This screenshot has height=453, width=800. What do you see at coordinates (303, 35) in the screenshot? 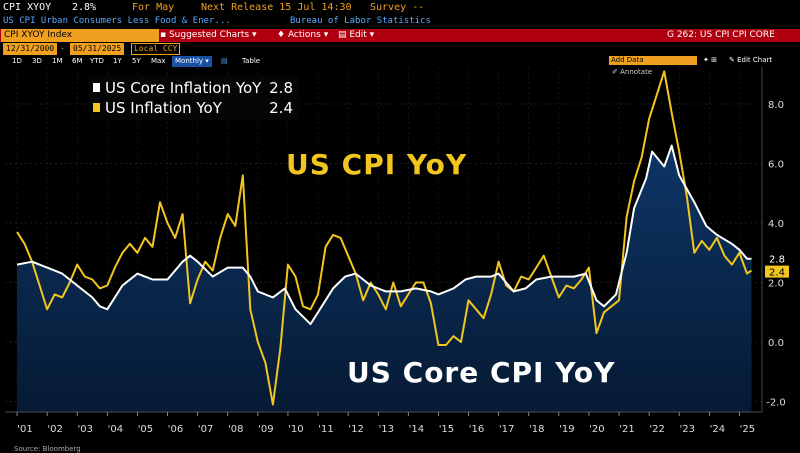
I see `actions-menu: ♦ Actions ▾` at bounding box center [303, 35].